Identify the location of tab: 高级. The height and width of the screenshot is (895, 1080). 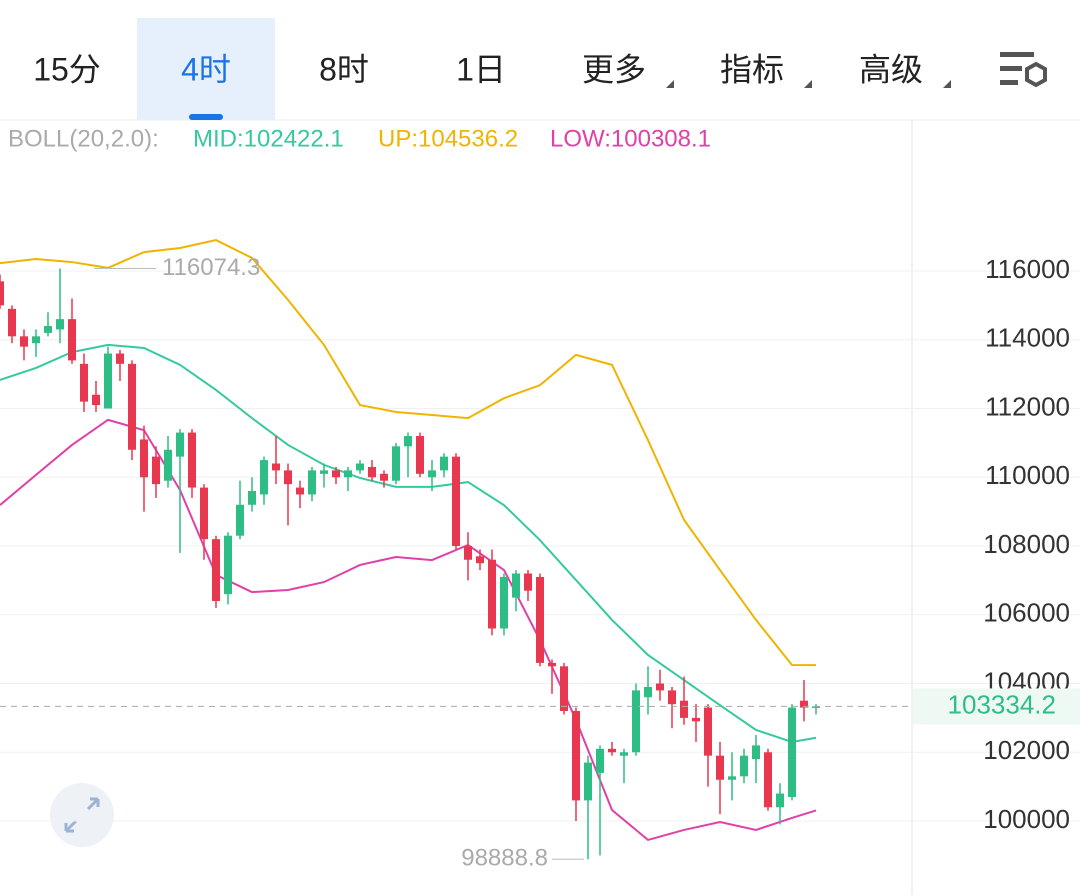
(905, 69).